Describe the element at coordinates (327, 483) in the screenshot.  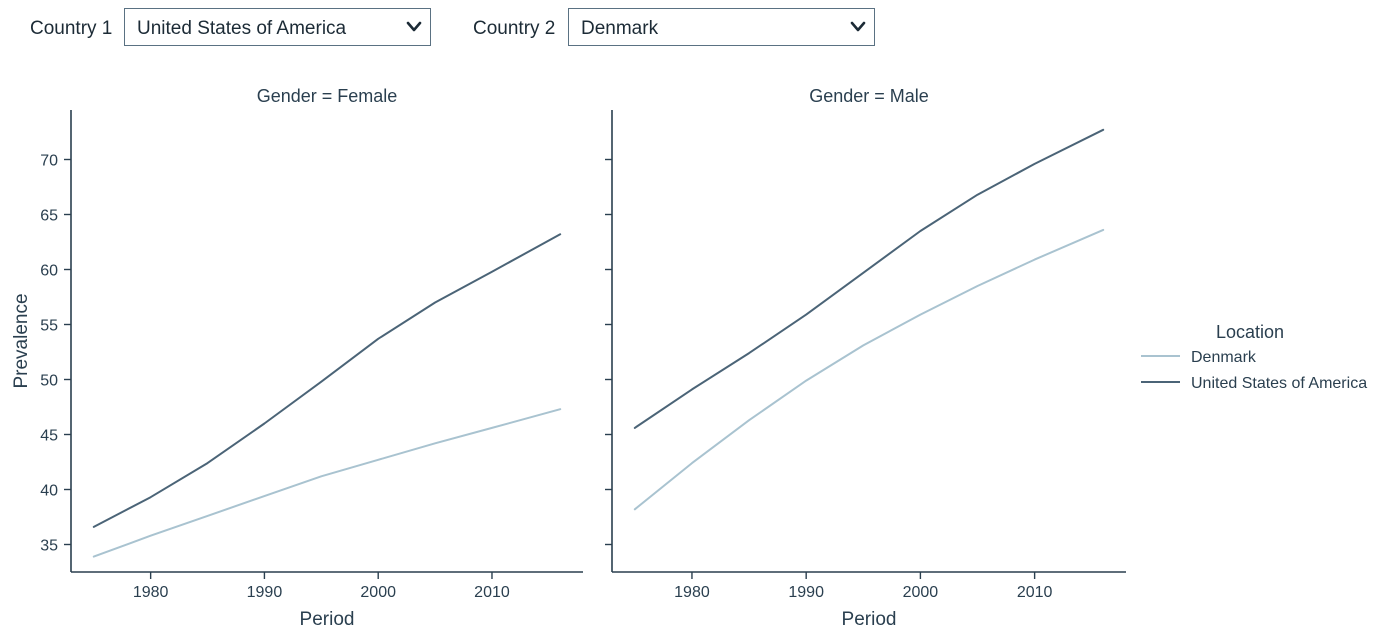
I see `panel-1-series-denmark` at that location.